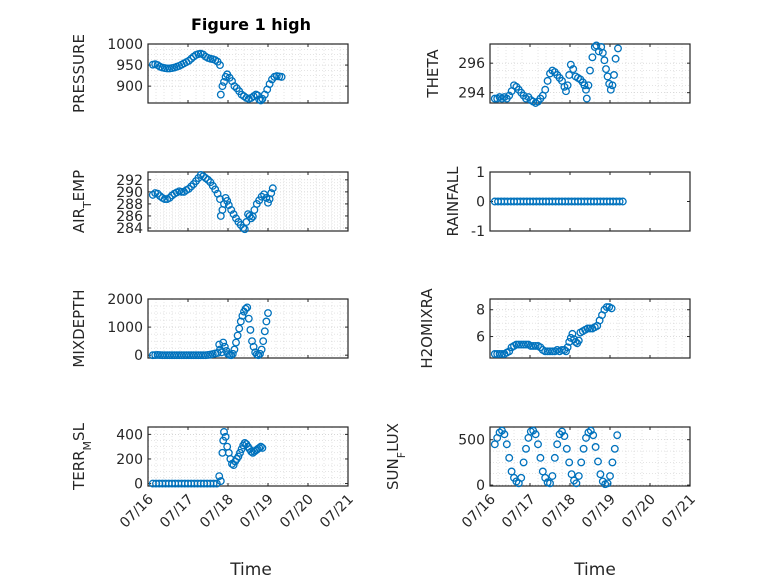 The height and width of the screenshot is (583, 778). I want to click on mixdepth-y-tick-label: 2000, so click(125, 300).